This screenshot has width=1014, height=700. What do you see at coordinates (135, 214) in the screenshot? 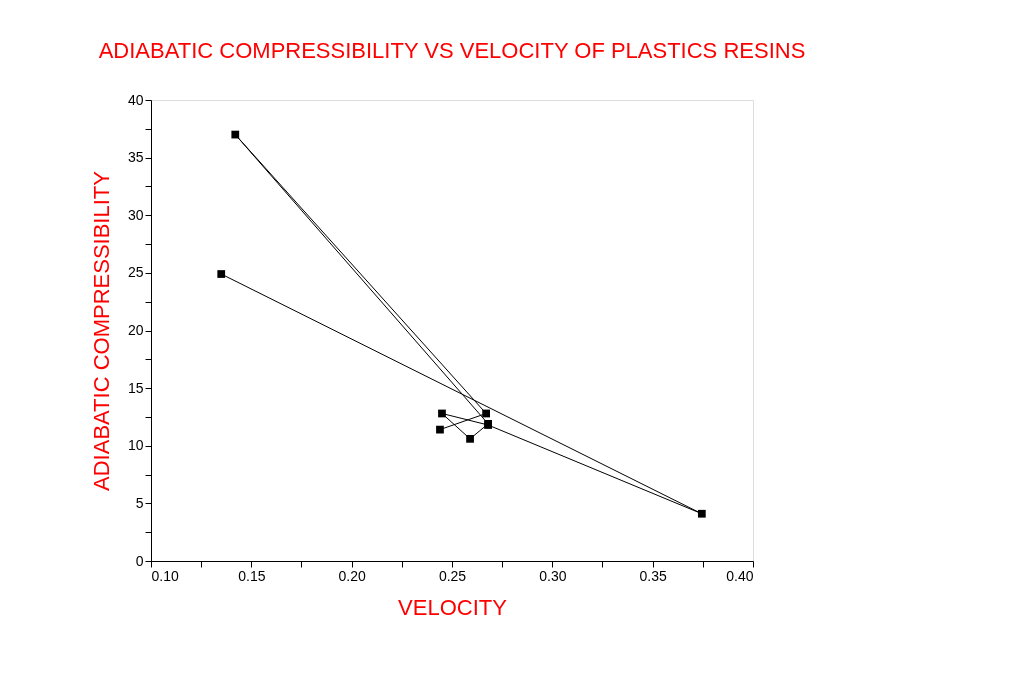
I see `y-tick-label: 30` at bounding box center [135, 214].